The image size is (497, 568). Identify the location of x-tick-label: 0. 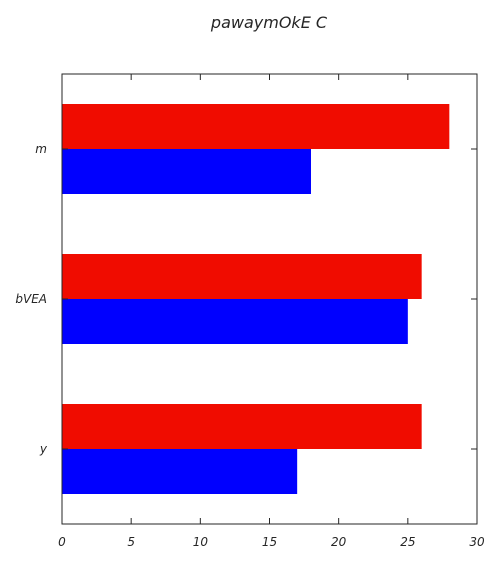
(62, 542).